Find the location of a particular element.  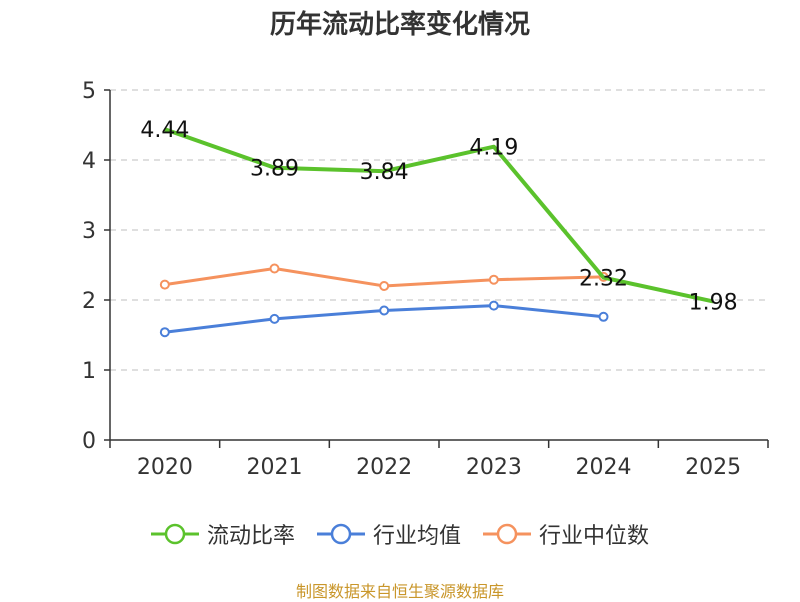

data-label: 1.98 is located at coordinates (713, 302).